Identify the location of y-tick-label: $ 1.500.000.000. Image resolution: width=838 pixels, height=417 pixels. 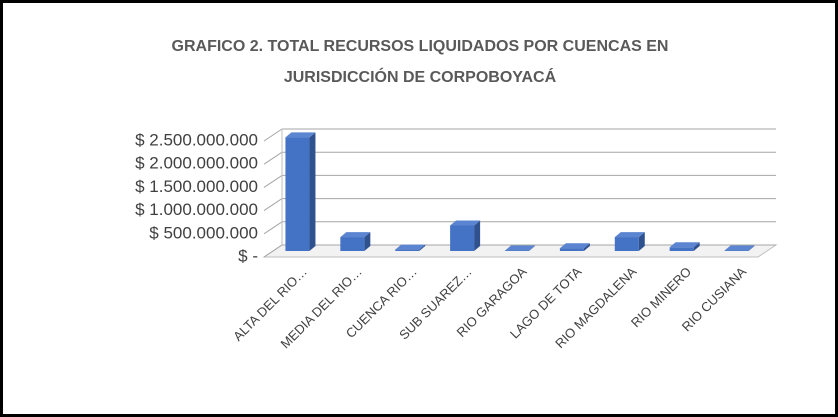
(196, 186).